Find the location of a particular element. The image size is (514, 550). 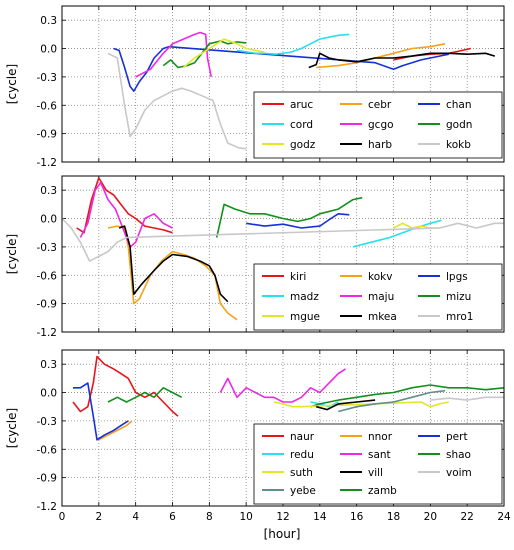

legend-label-naur: naur is located at coordinates (302, 437).